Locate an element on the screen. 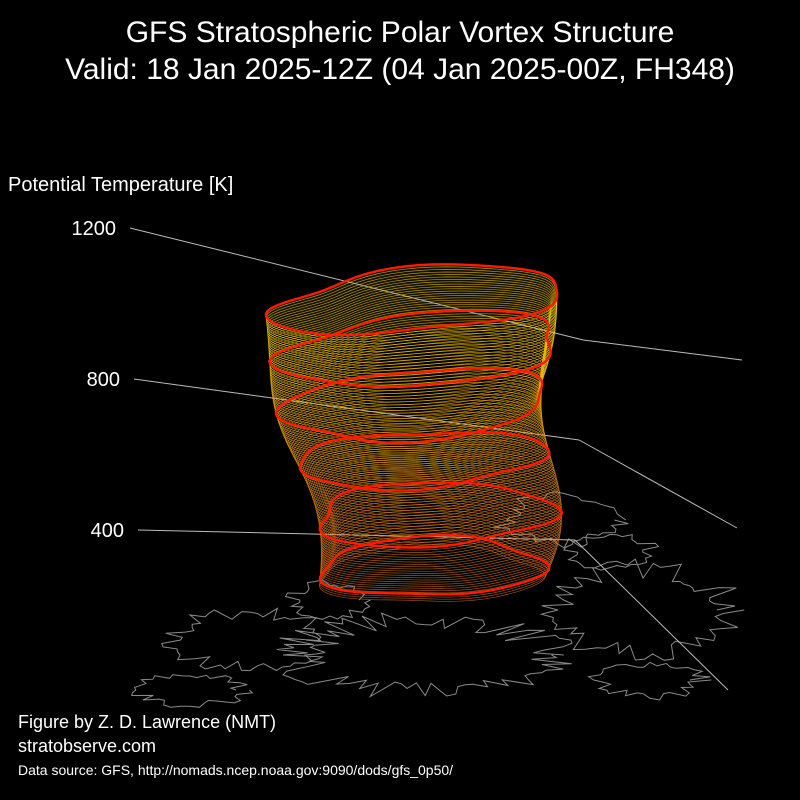 This screenshot has width=800, height=800. z-tick-label: 800 is located at coordinates (103, 380).